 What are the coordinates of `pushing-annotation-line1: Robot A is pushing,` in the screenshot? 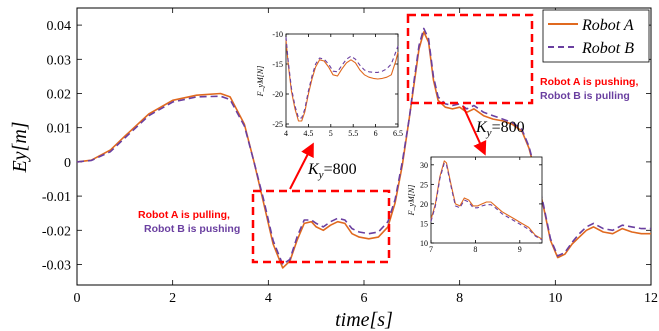 It's located at (589, 82).